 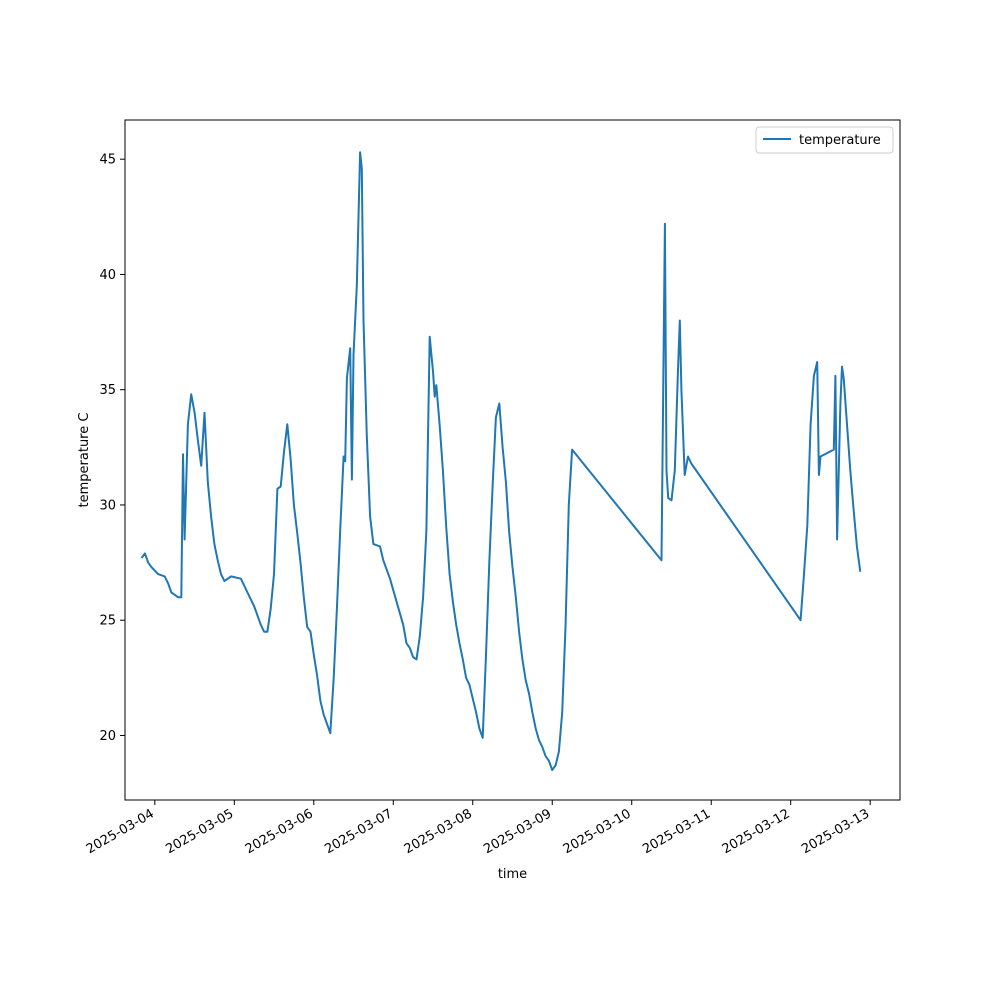 What do you see at coordinates (107, 621) in the screenshot?
I see `y-tick-label: 25` at bounding box center [107, 621].